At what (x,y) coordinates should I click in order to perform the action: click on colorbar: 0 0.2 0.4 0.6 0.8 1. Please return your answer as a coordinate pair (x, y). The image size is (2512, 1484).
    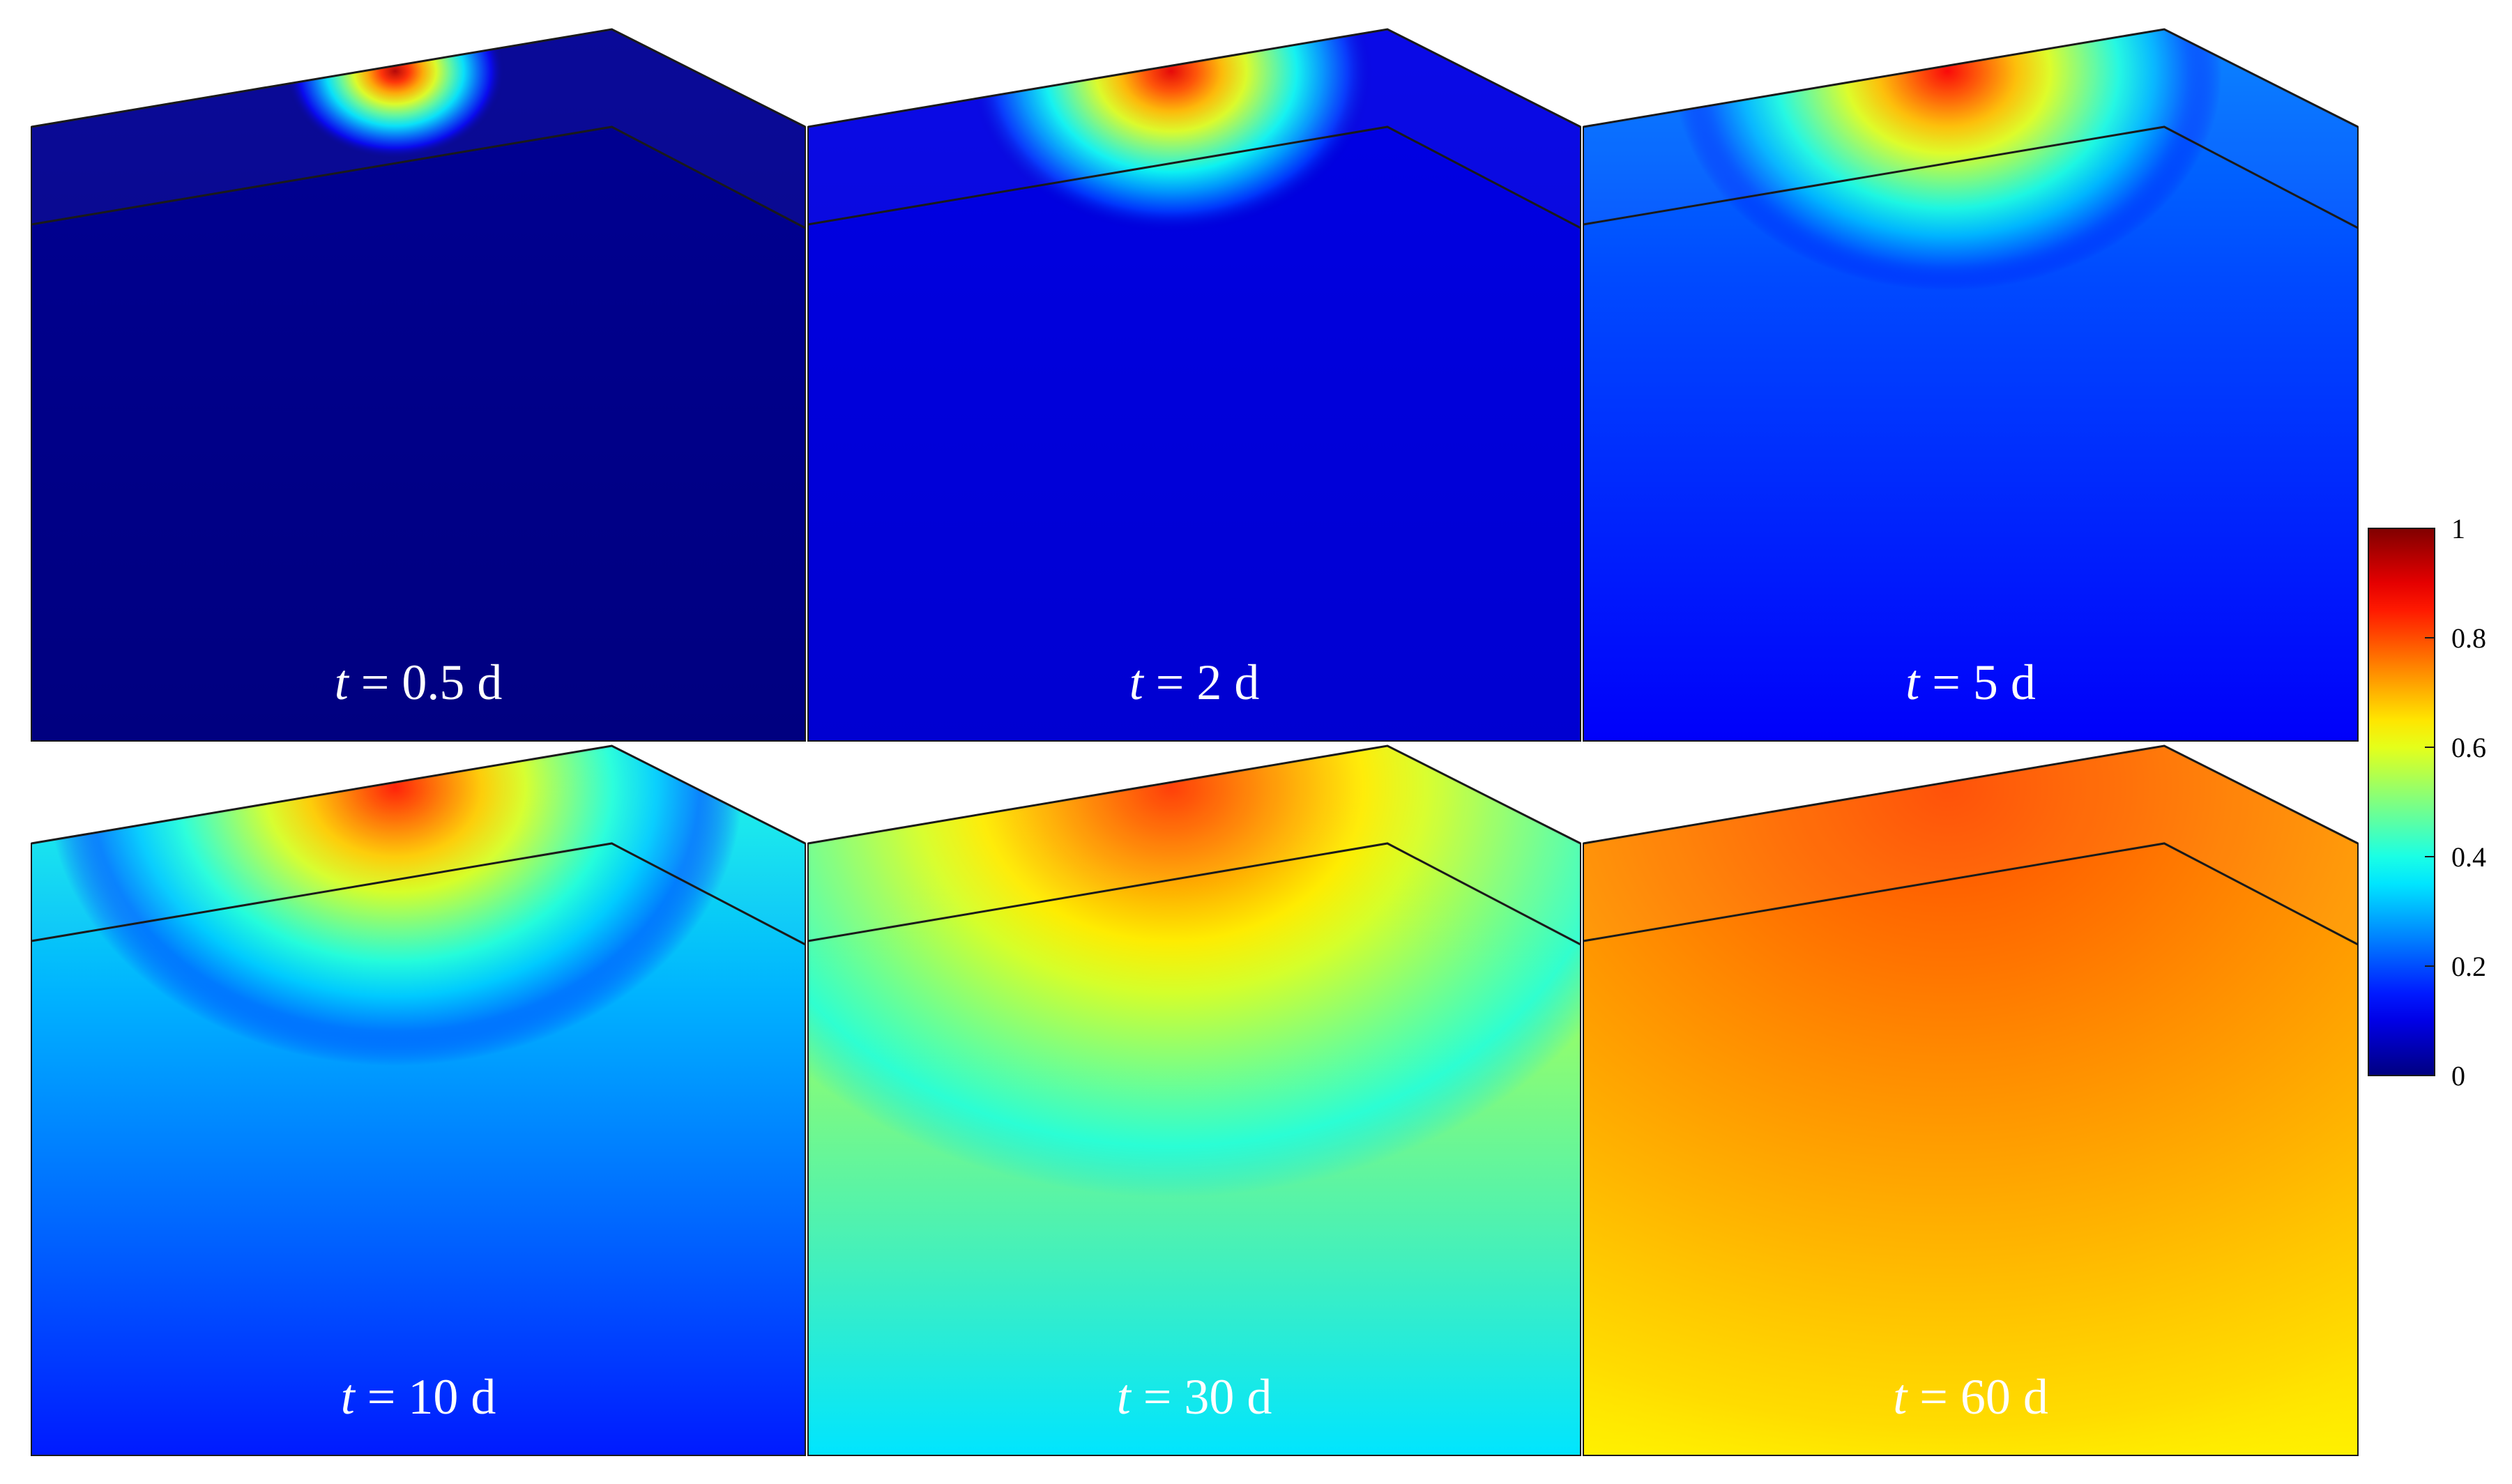
    Looking at the image, I should click on (2427, 802).